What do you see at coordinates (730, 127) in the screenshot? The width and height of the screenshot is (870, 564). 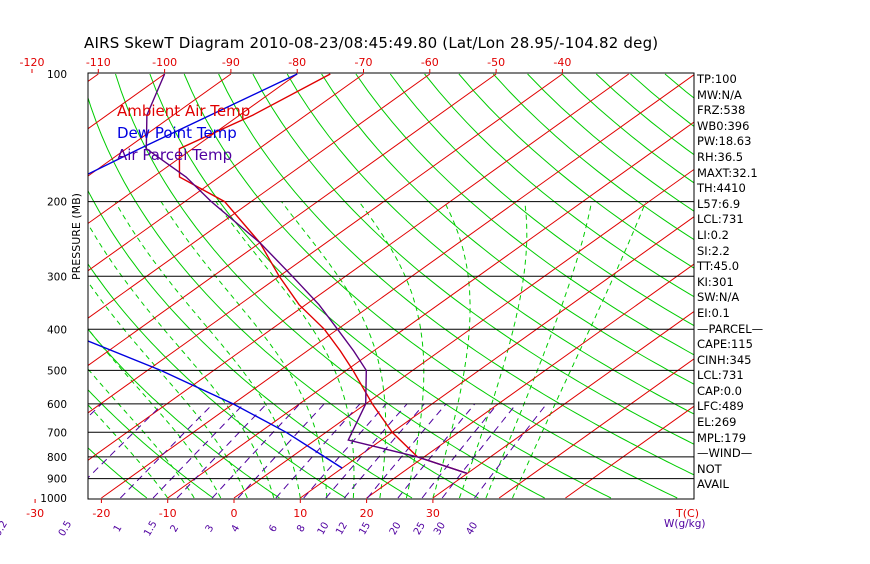 I see `index-line: WB0:396` at bounding box center [730, 127].